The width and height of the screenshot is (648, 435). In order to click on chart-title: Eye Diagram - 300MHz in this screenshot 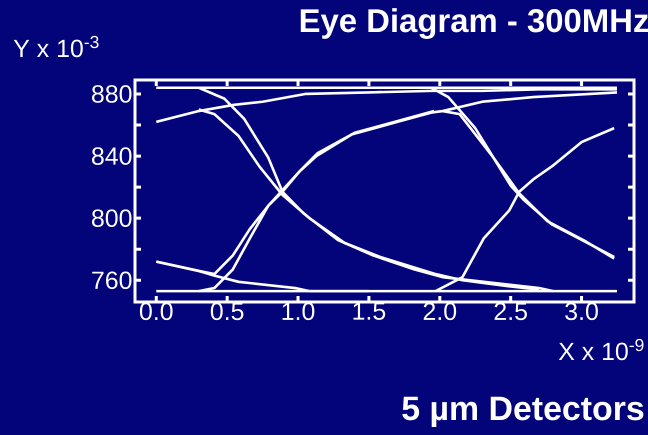, I will do `click(474, 23)`.